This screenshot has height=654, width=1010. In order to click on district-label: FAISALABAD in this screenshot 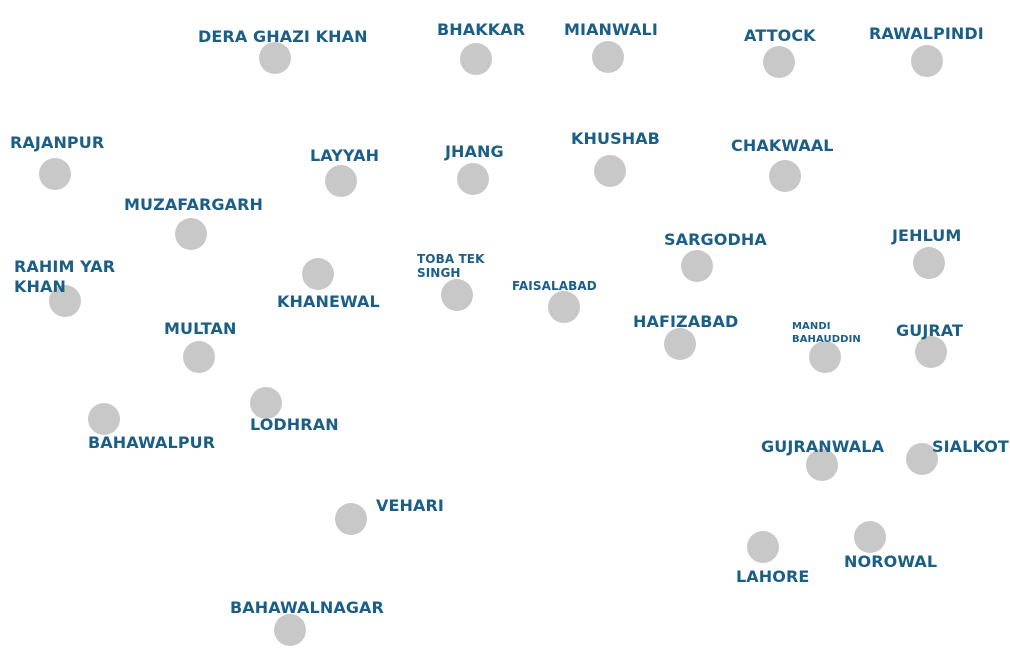, I will do `click(554, 286)`.